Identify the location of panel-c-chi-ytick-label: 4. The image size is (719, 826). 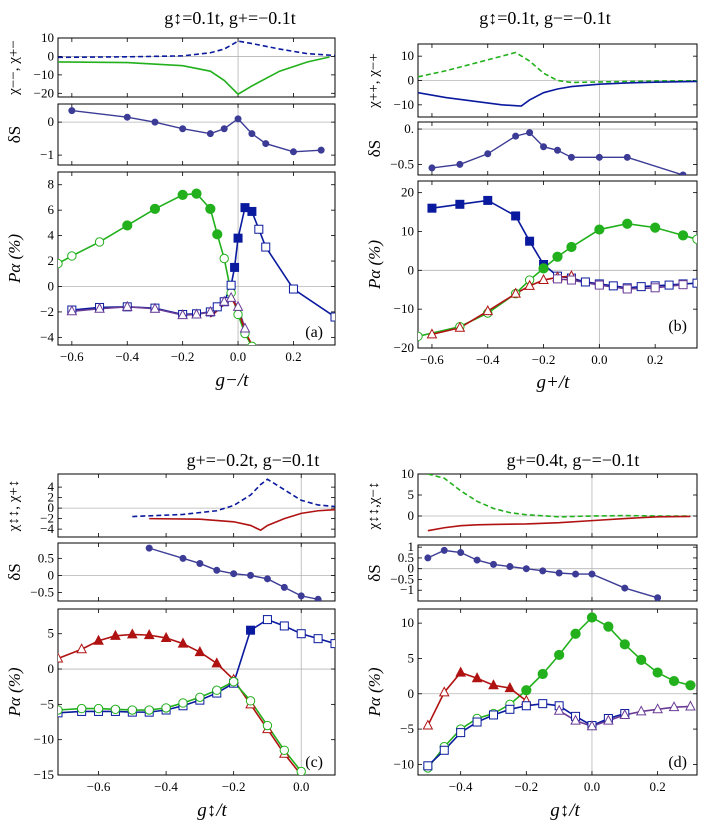
(51, 486).